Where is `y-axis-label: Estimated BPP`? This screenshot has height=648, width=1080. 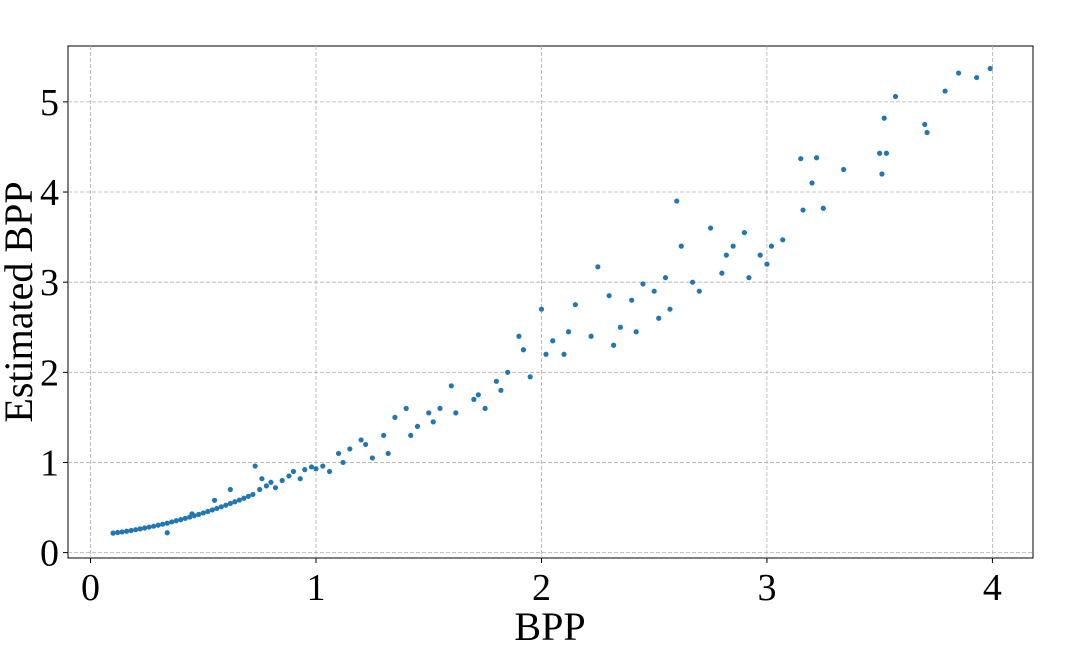
y-axis-label: Estimated BPP is located at coordinates (20, 301).